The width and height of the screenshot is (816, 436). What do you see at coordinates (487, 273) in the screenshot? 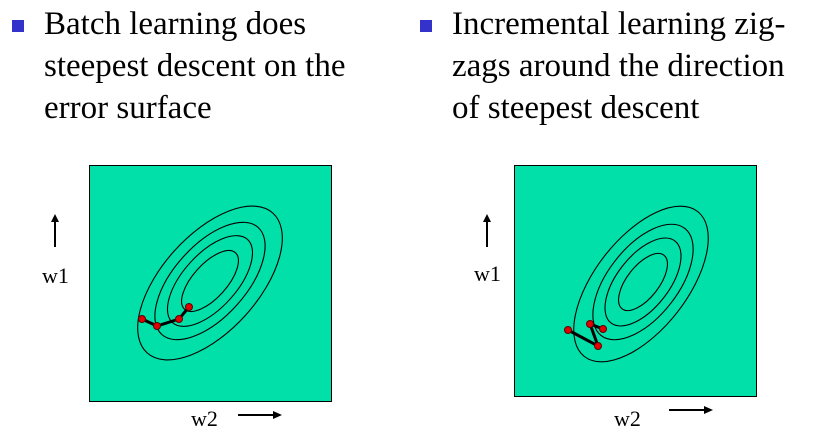
I see `right-w1-label: w1` at bounding box center [487, 273].